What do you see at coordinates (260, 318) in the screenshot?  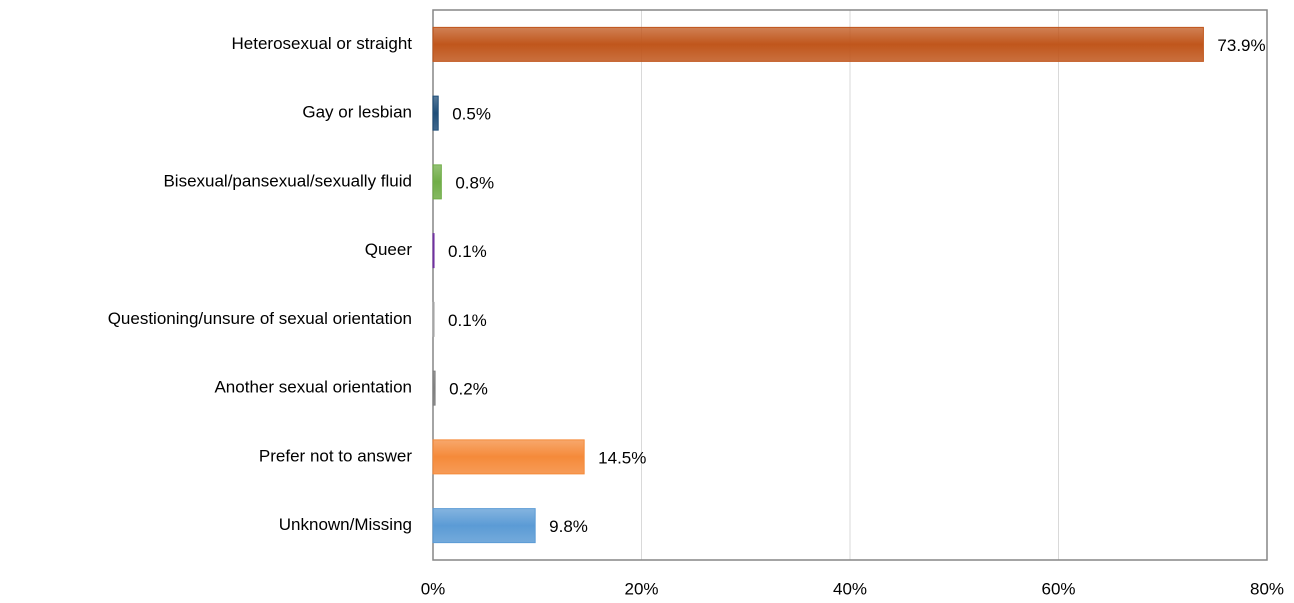 I see `y-tick-label: Questioning/unsure of sexual orientation` at bounding box center [260, 318].